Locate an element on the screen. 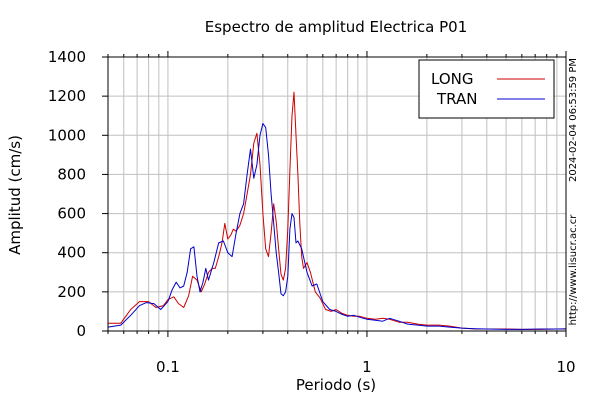 This screenshot has height=400, width=600. y-axis-label: Amplitud (cm/s) is located at coordinates (15, 195).